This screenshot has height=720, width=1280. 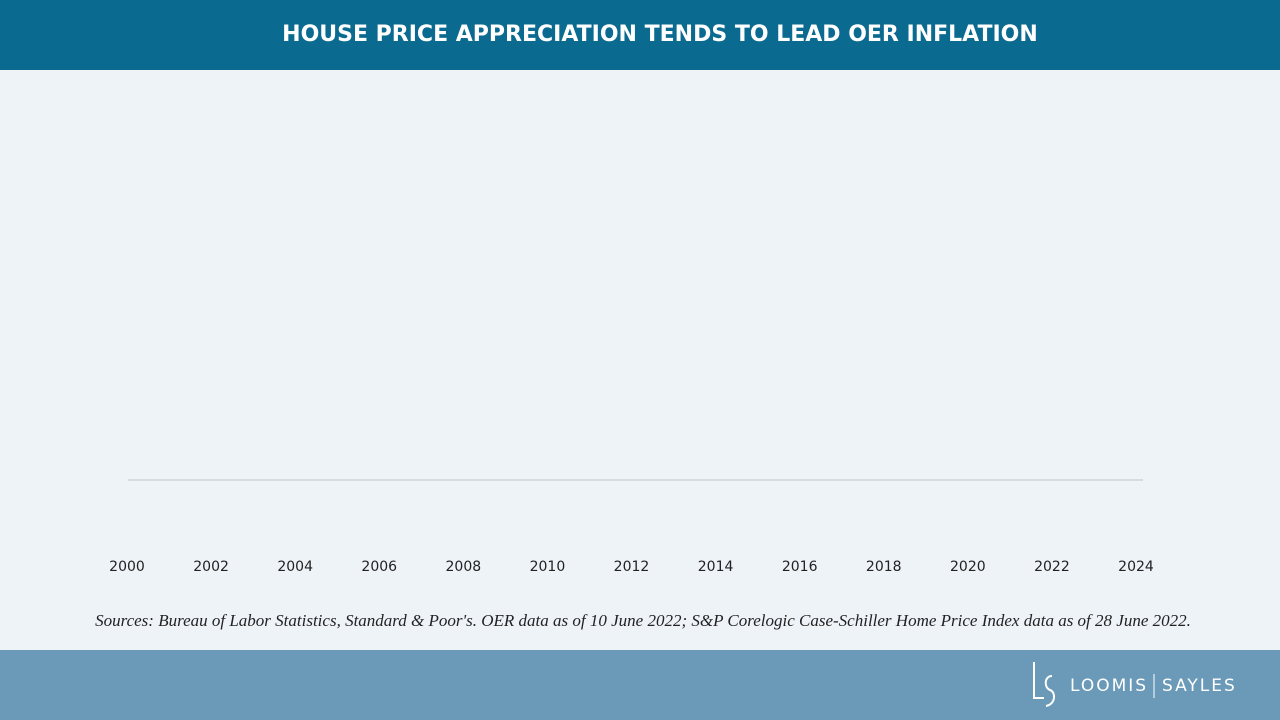 I want to click on x-tick-label: 2006, so click(x=379, y=567).